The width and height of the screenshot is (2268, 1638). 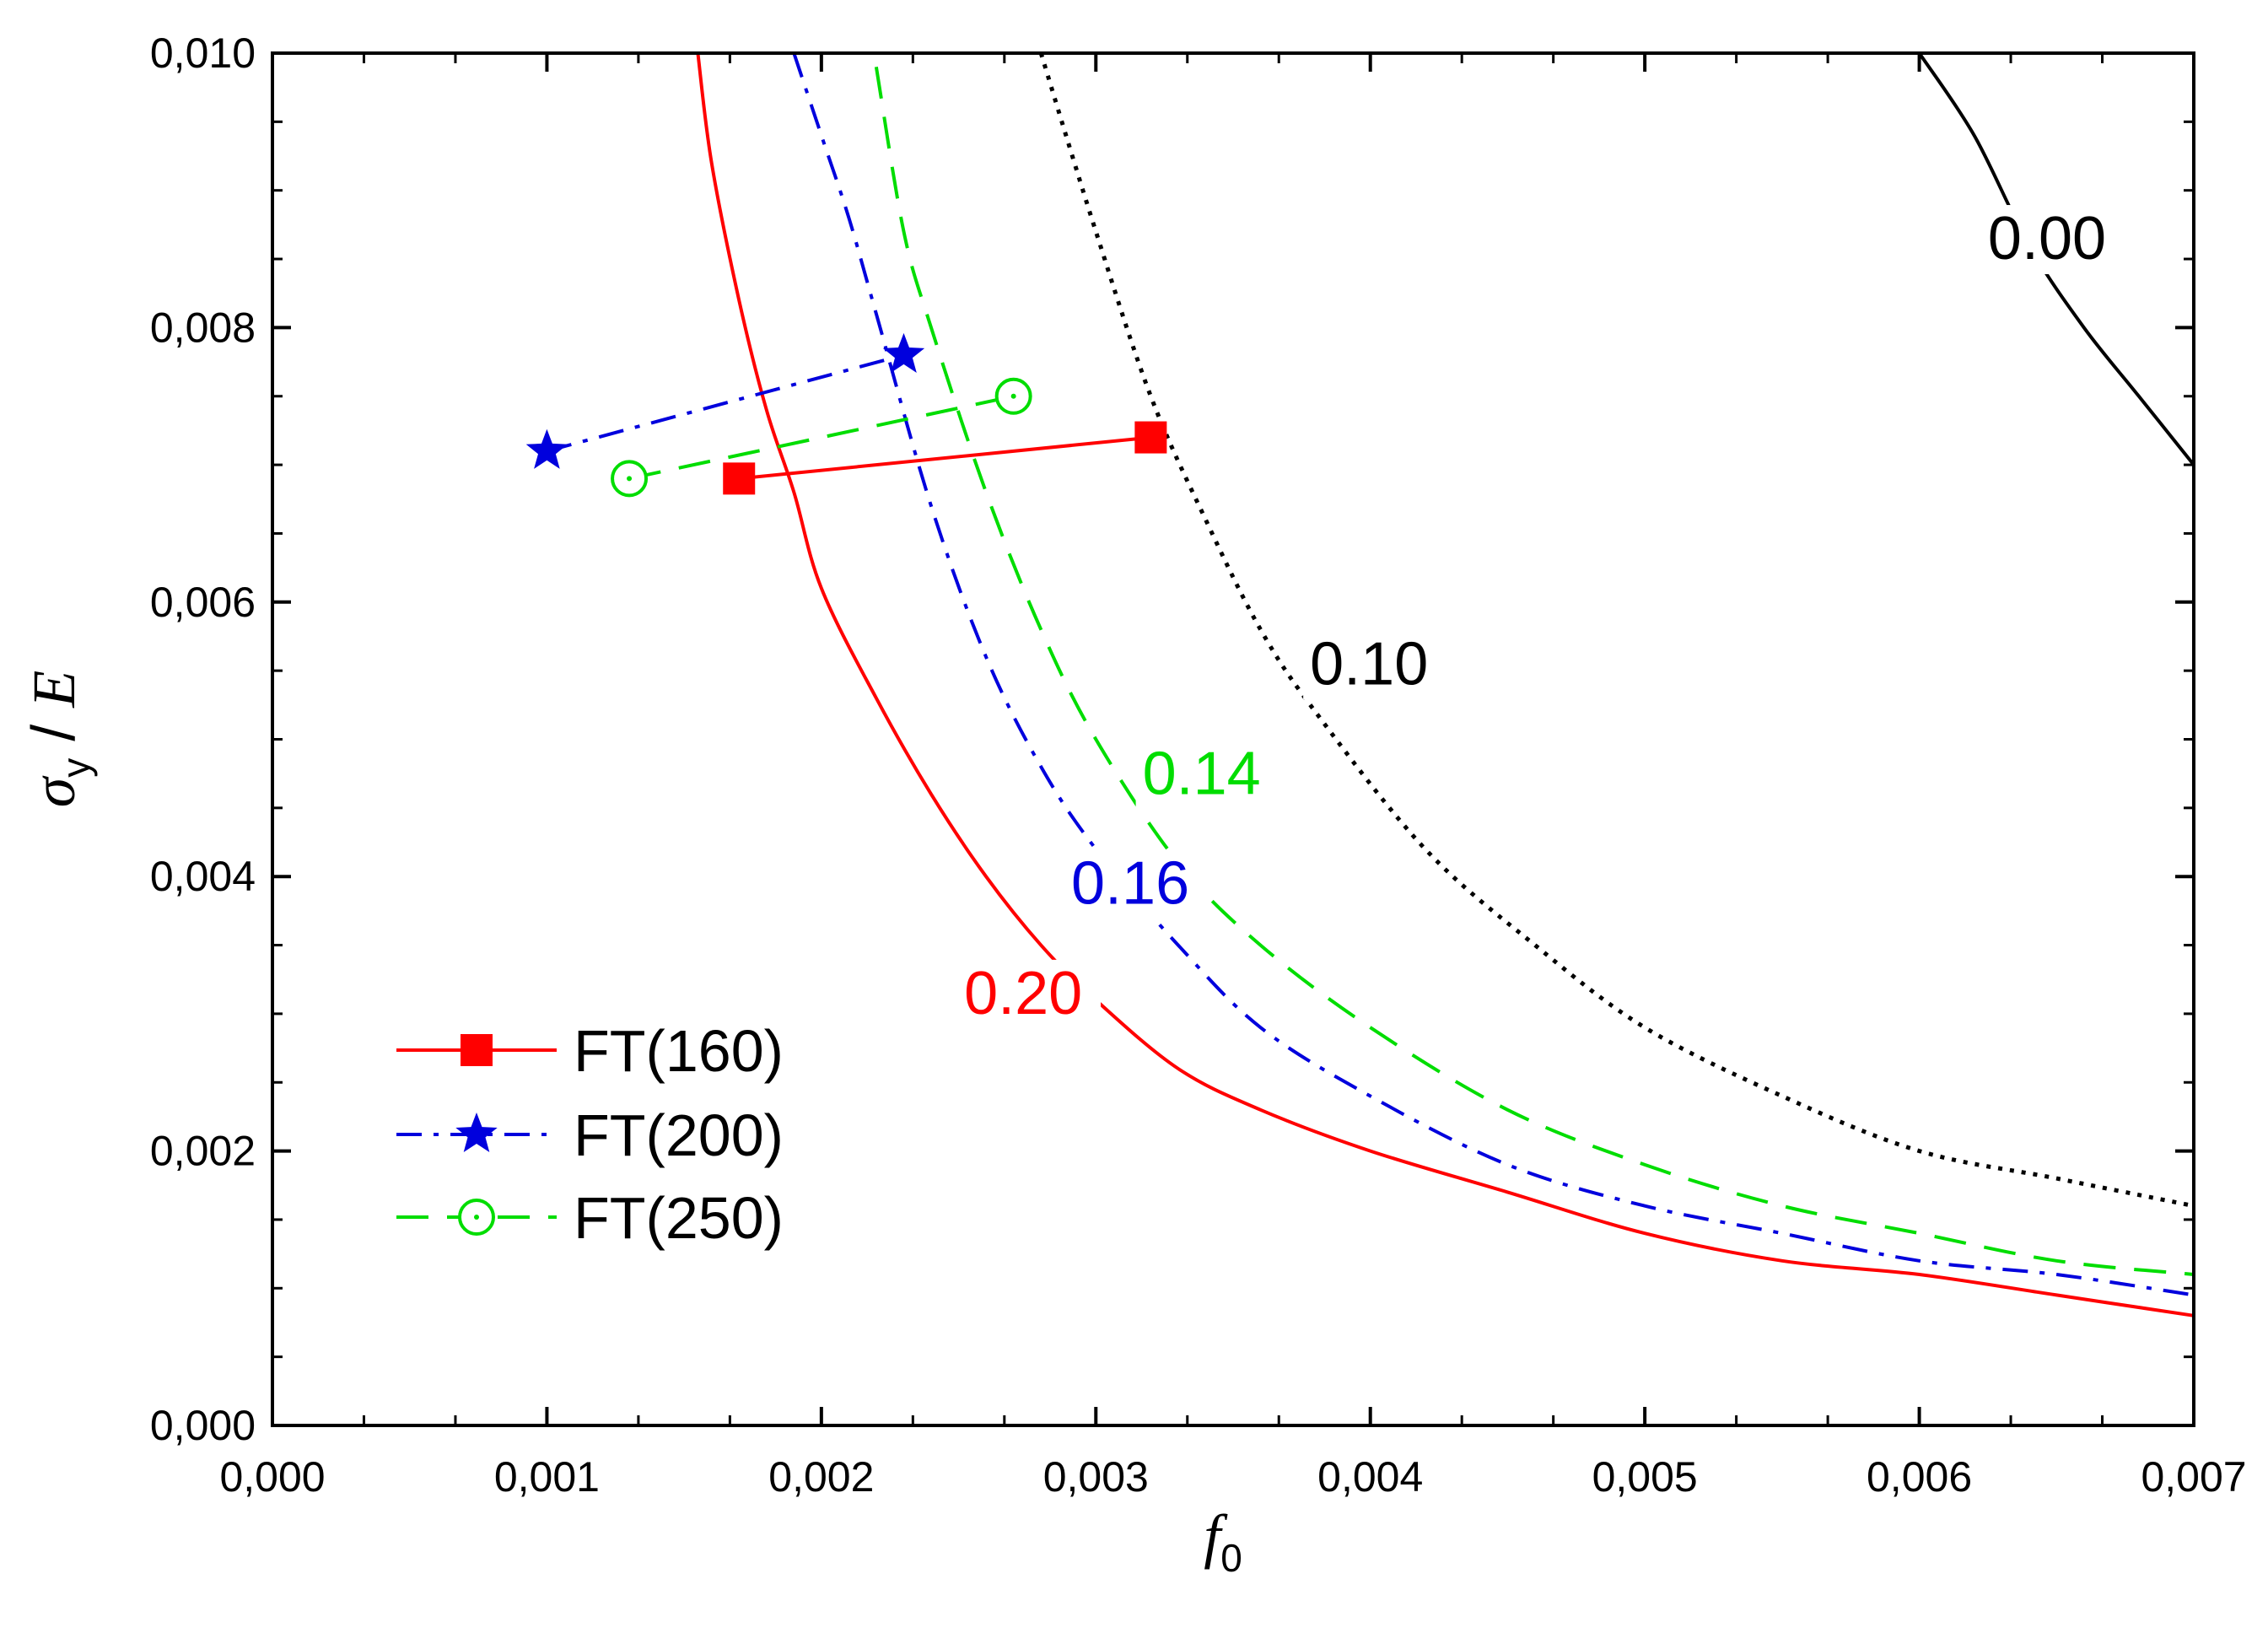 I want to click on legend-label: FT(250), so click(x=679, y=1218).